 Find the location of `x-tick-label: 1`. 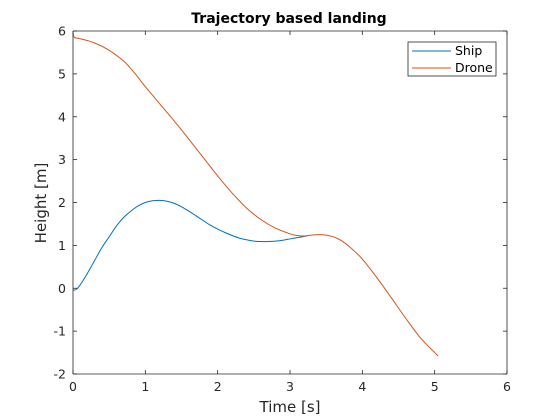

x-tick-label: 1 is located at coordinates (145, 386).